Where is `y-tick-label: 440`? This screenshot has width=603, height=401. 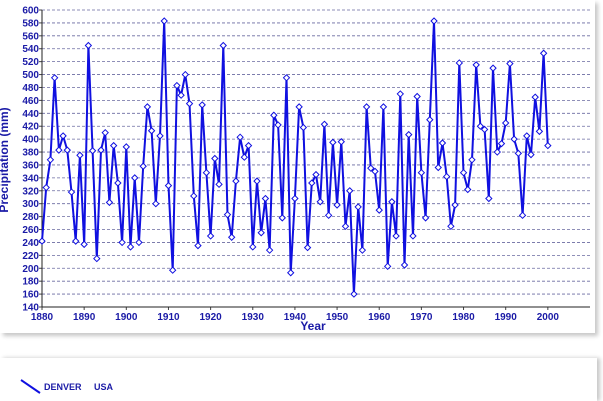
y-tick-label: 440 is located at coordinates (30, 114).